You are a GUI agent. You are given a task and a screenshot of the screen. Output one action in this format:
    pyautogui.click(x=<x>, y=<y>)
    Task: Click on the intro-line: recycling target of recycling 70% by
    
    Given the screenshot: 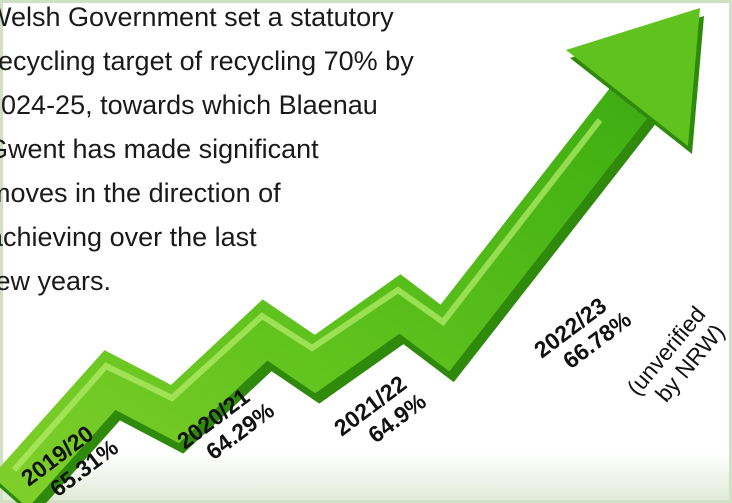 What is the action you would take?
    pyautogui.click(x=207, y=61)
    